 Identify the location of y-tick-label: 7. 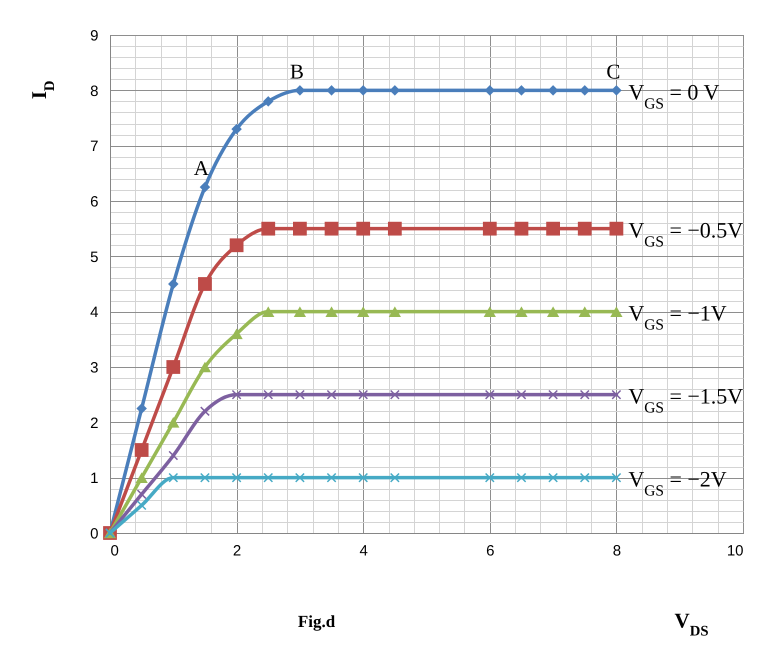
(94, 147).